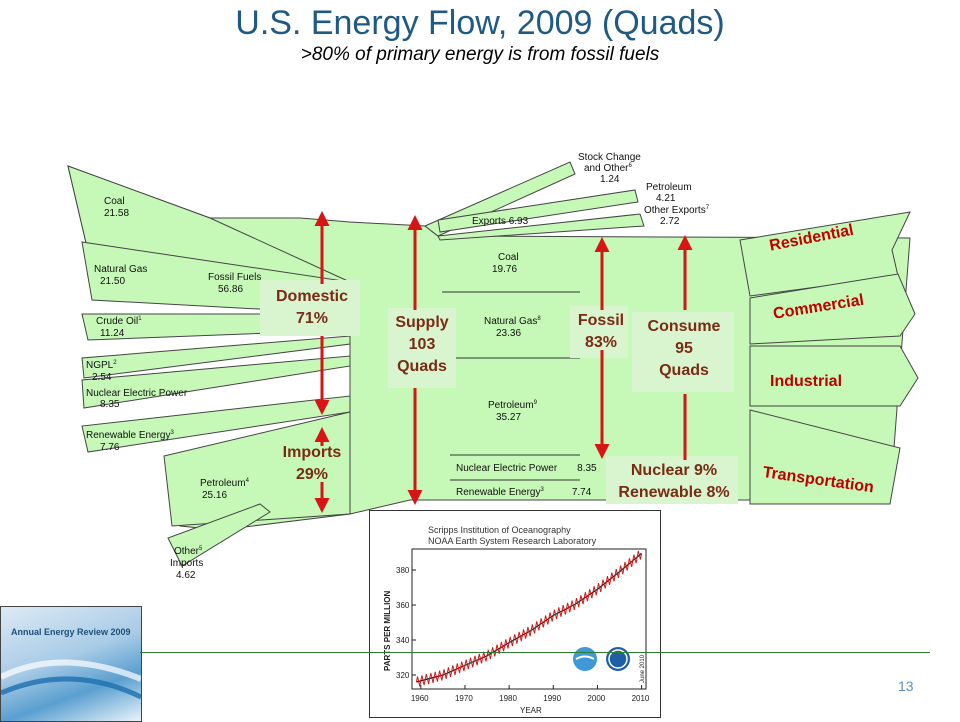  Describe the element at coordinates (641, 698) in the screenshot. I see `co2-xtick-label: 2010` at that location.